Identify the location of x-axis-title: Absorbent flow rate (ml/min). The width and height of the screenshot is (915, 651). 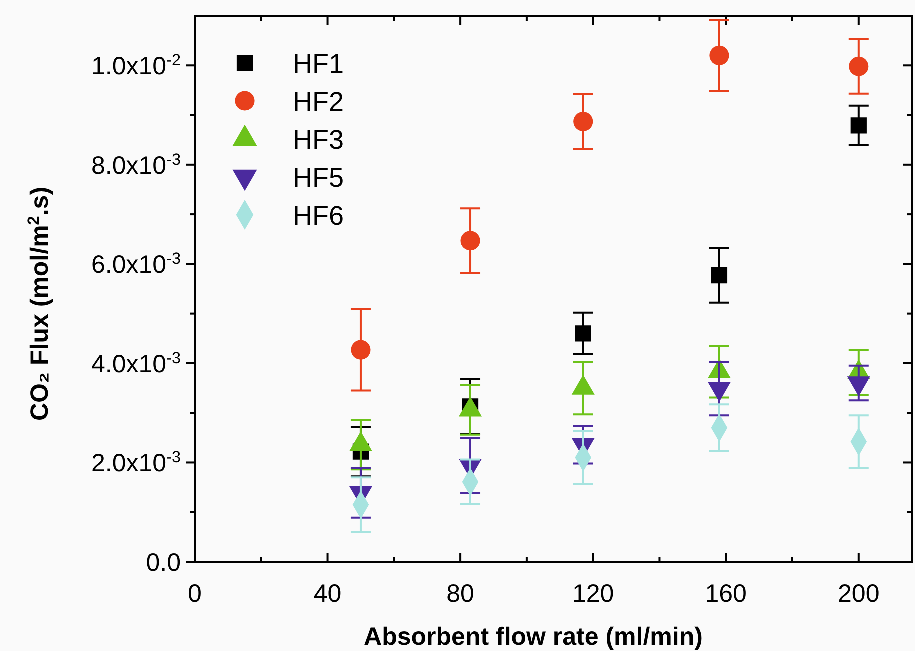
(533, 637).